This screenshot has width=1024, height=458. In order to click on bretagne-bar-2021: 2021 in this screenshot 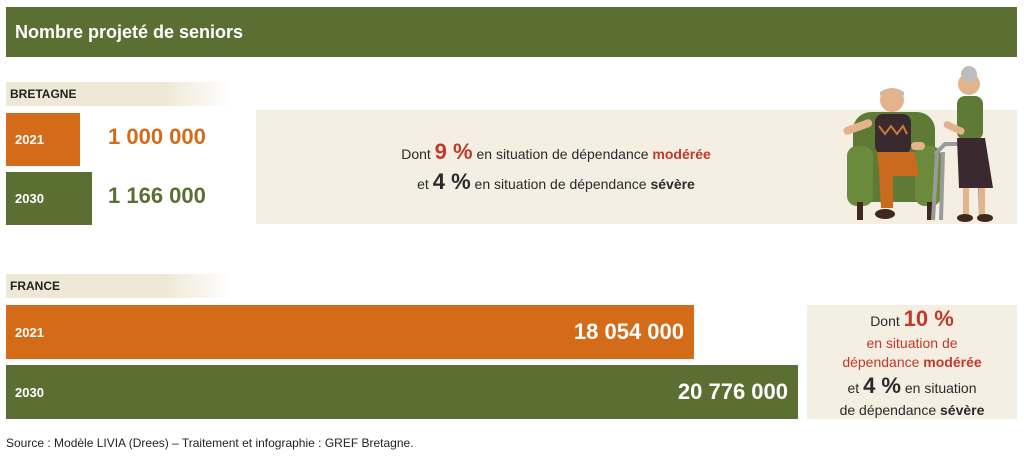, I will do `click(43, 139)`.